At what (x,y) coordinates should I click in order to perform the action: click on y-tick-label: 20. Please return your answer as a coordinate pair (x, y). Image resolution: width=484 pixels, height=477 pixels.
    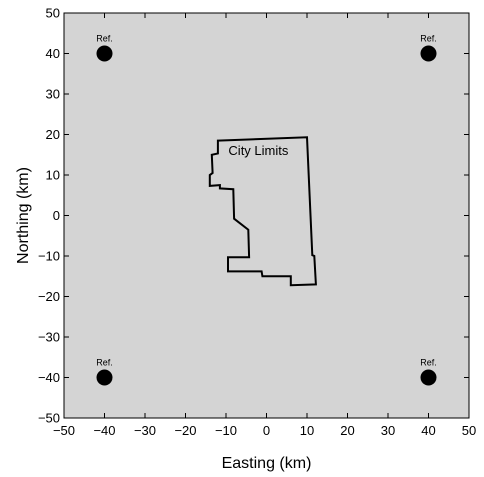
    Looking at the image, I should click on (53, 134).